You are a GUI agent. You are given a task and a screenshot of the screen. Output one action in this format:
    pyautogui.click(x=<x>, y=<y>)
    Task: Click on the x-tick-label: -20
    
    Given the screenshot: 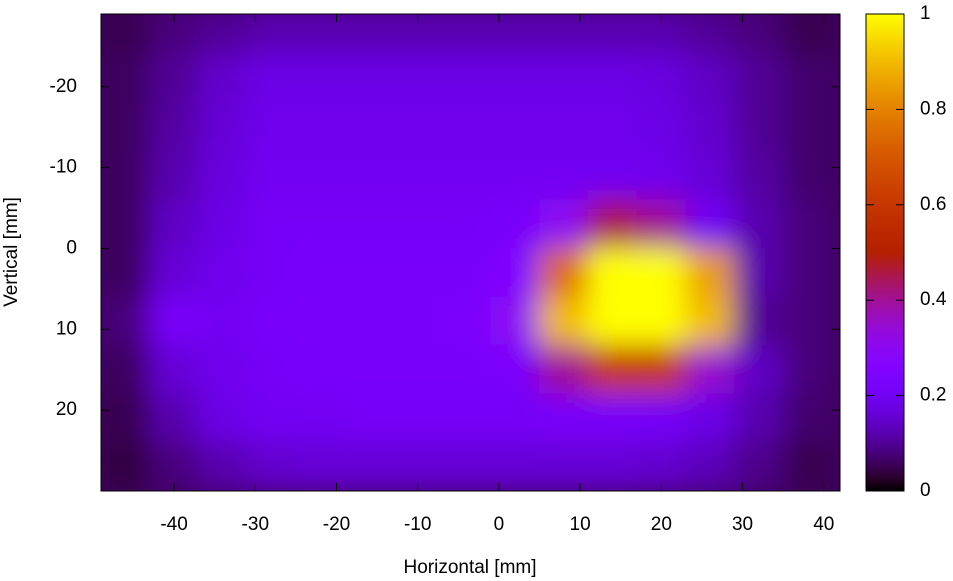 What is the action you would take?
    pyautogui.click(x=336, y=524)
    